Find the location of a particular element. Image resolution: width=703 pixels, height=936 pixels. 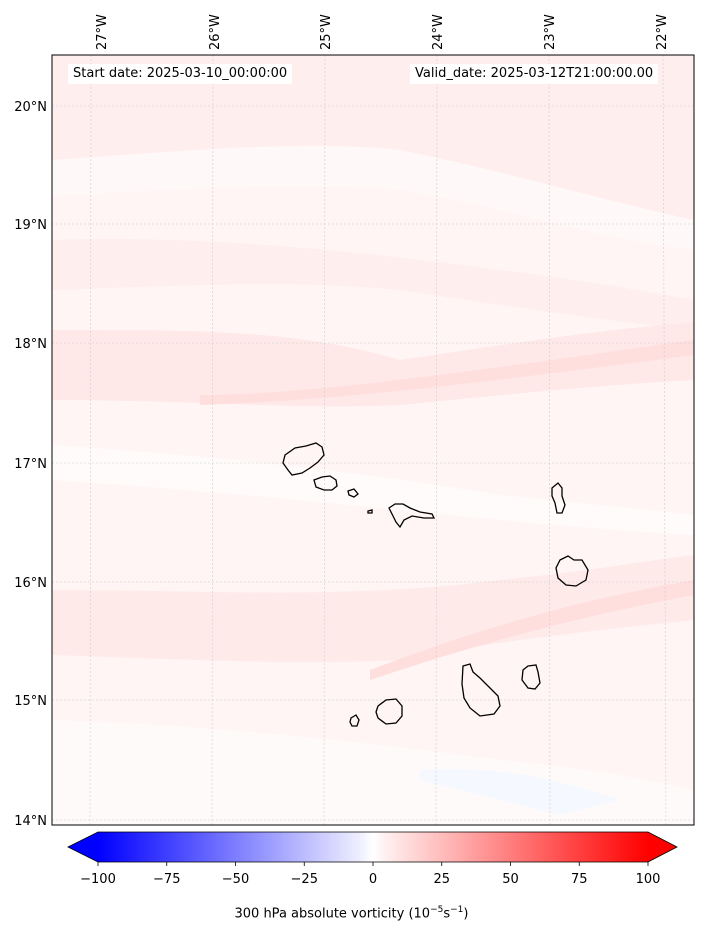

lon-label: 27°W is located at coordinates (102, 32).